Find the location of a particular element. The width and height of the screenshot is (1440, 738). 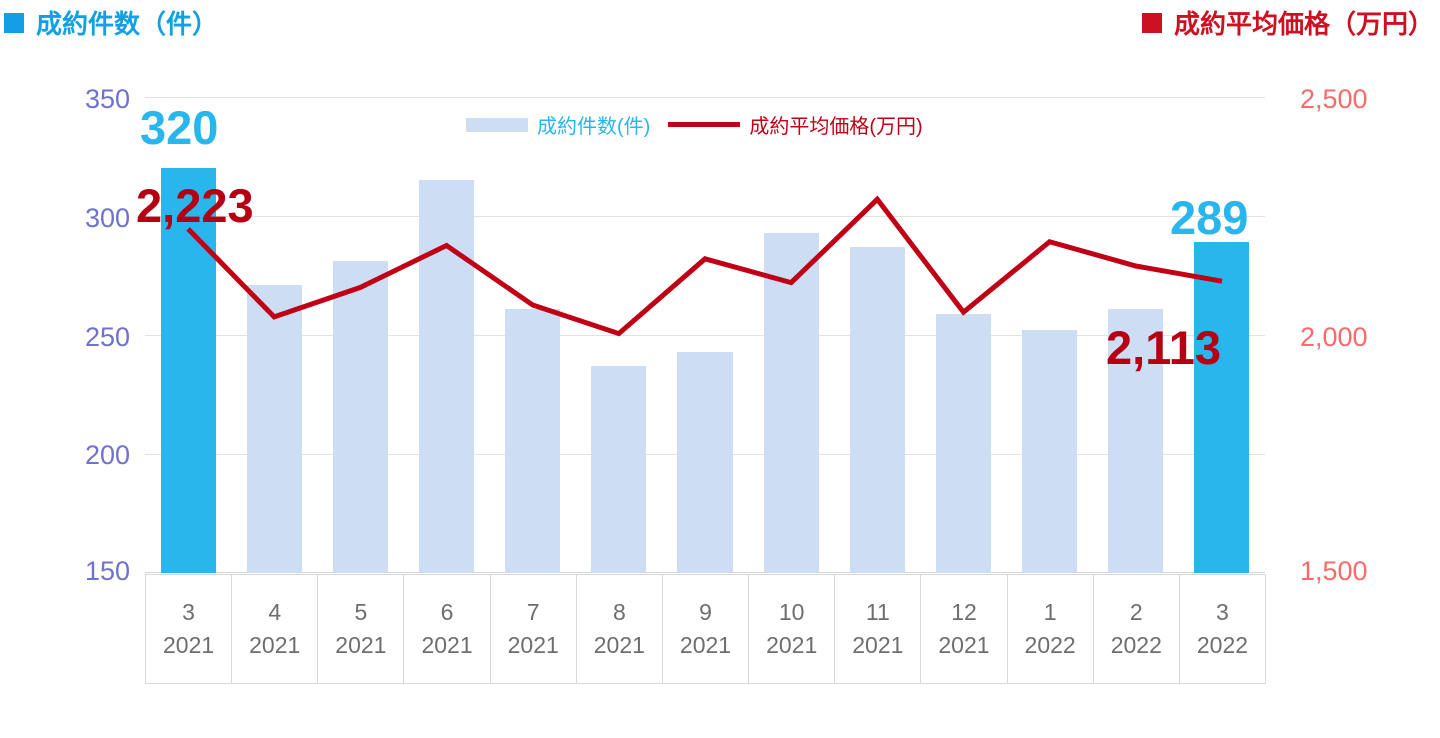

bar-1-2022 is located at coordinates (1050, 451).